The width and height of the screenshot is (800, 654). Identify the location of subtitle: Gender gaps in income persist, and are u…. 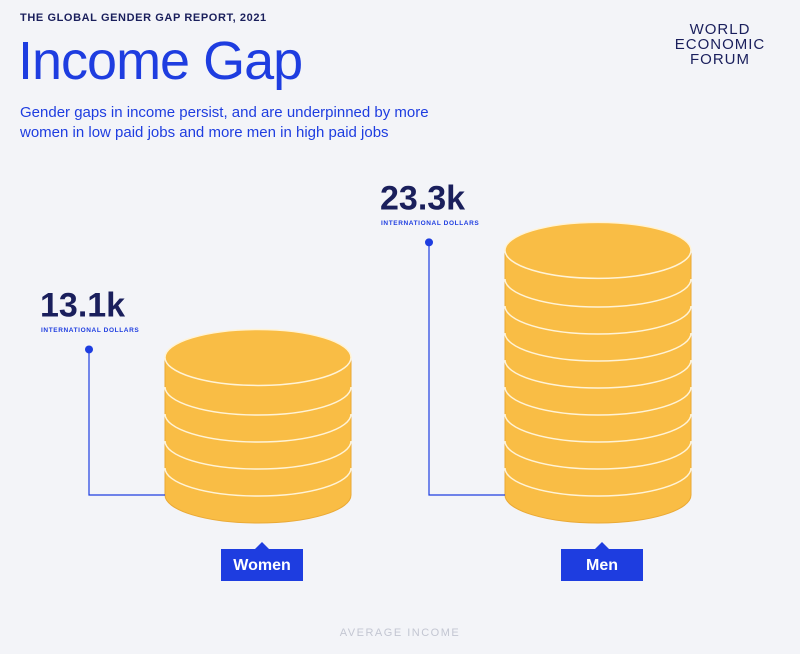
(224, 122).